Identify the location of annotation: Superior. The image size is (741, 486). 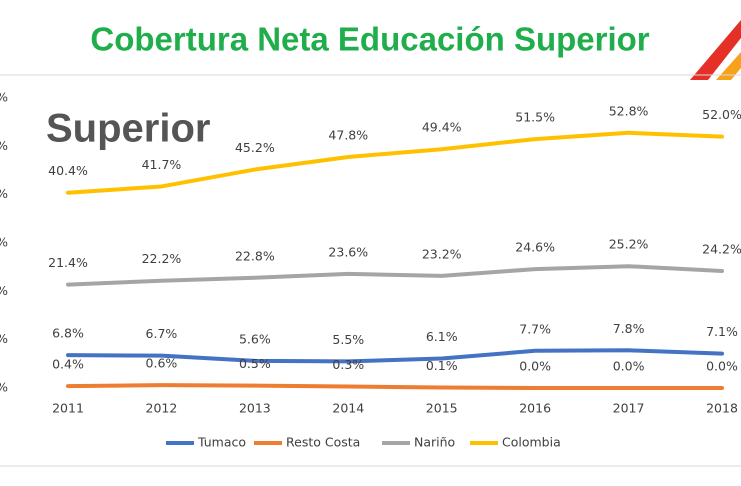
(128, 129).